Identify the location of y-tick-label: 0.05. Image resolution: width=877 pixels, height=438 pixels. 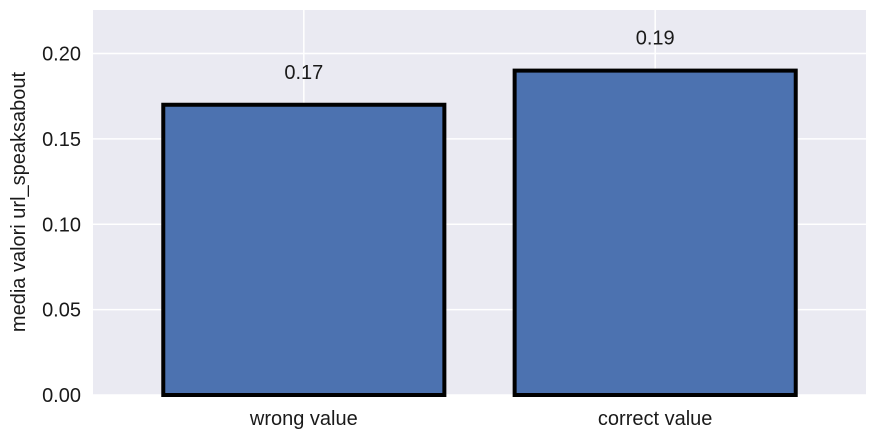
(61, 311).